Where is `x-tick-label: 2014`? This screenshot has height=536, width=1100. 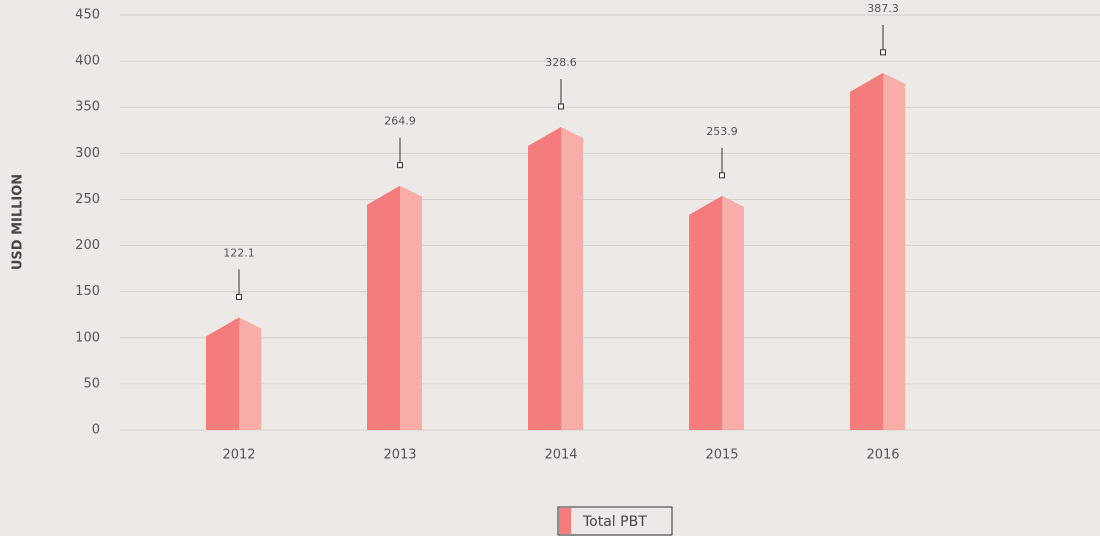 x-tick-label: 2014 is located at coordinates (560, 455).